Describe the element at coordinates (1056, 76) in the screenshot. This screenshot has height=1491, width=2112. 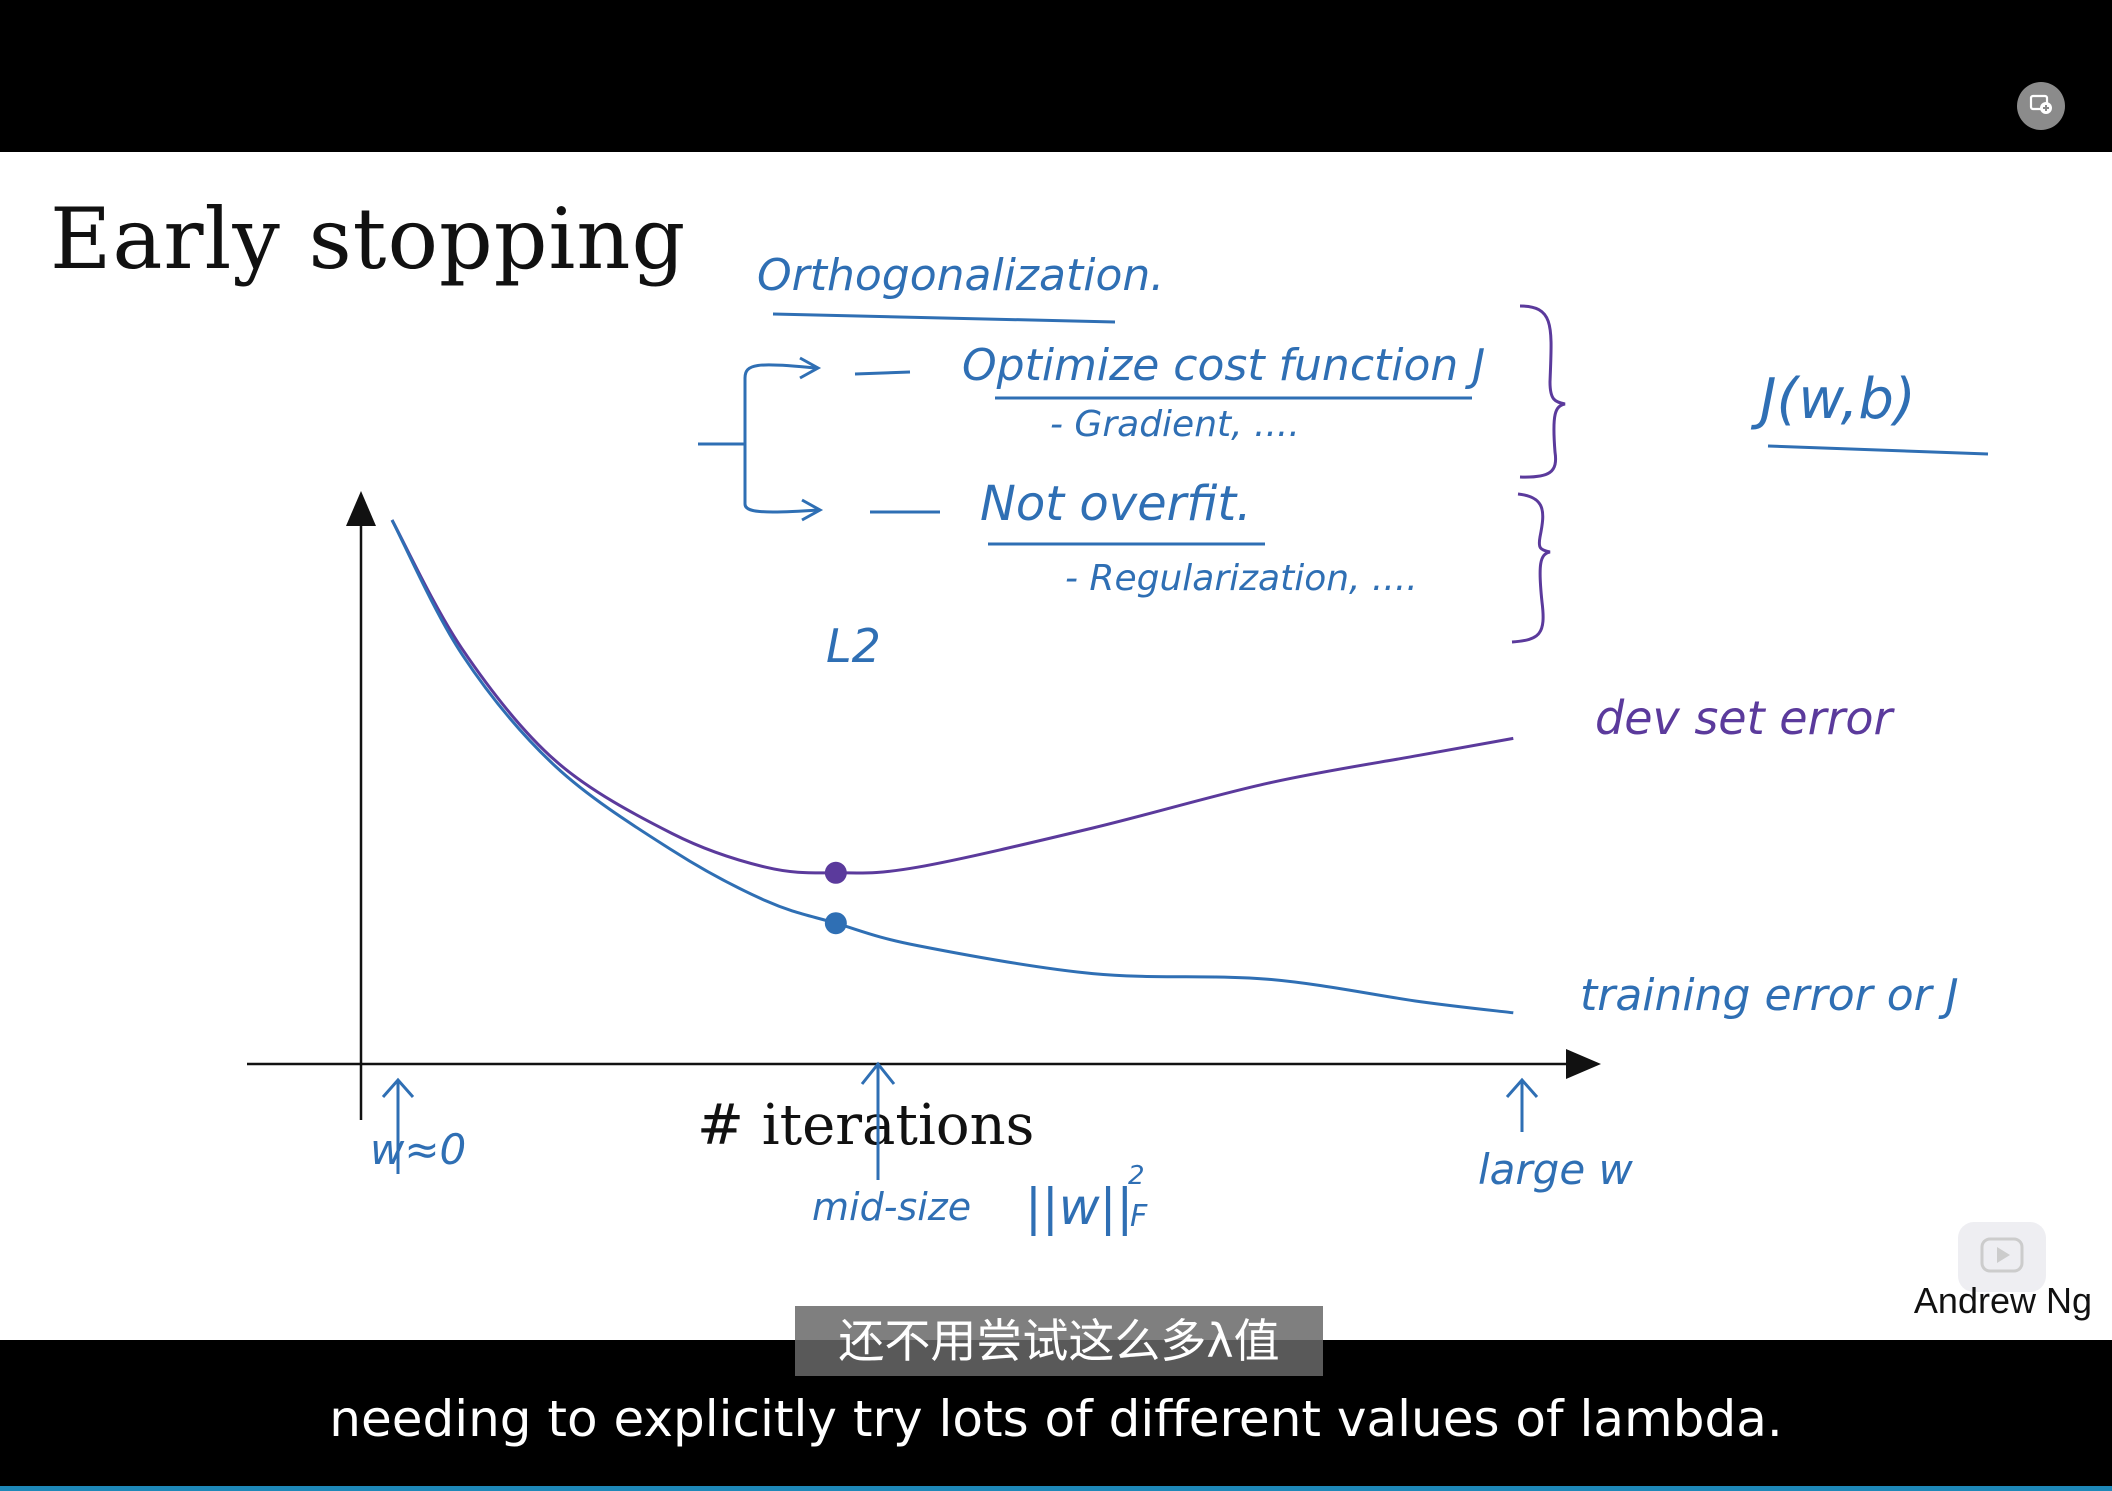
I see `video-top-bar` at that location.